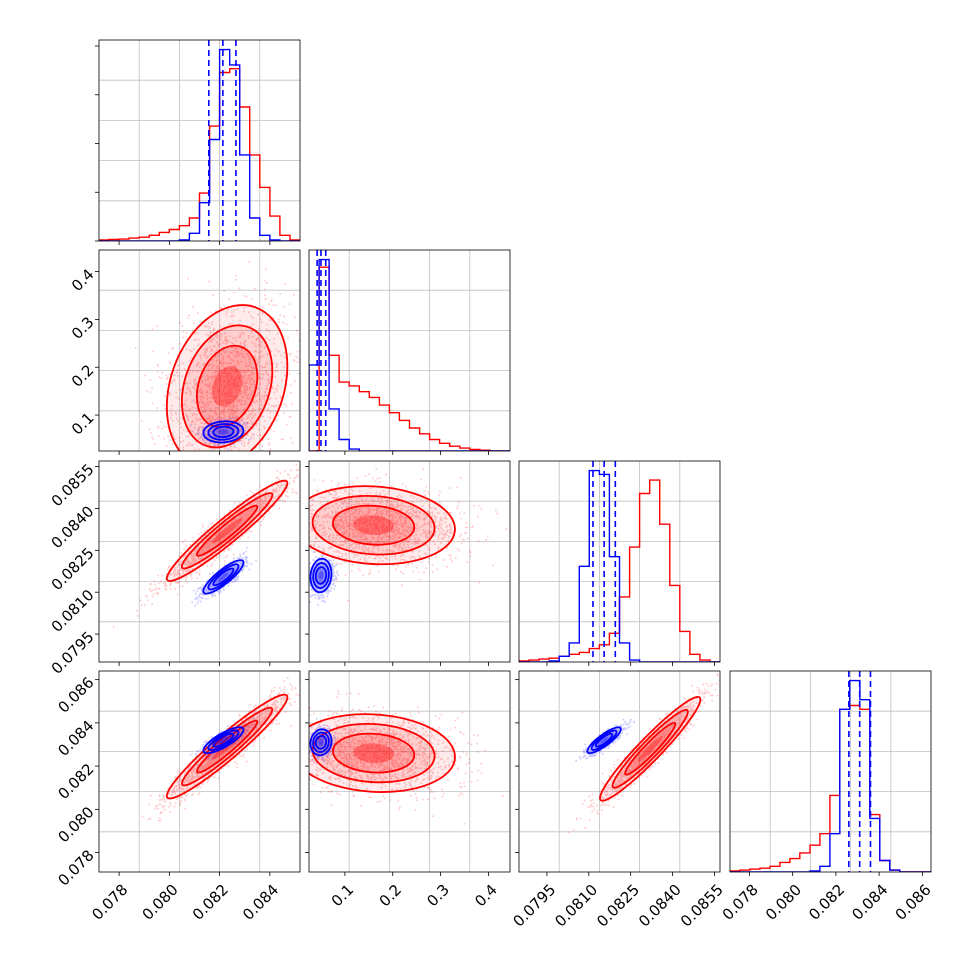 Image resolution: width=970 pixels, height=970 pixels. I want to click on x-tick-label: 0.082, so click(826, 902).